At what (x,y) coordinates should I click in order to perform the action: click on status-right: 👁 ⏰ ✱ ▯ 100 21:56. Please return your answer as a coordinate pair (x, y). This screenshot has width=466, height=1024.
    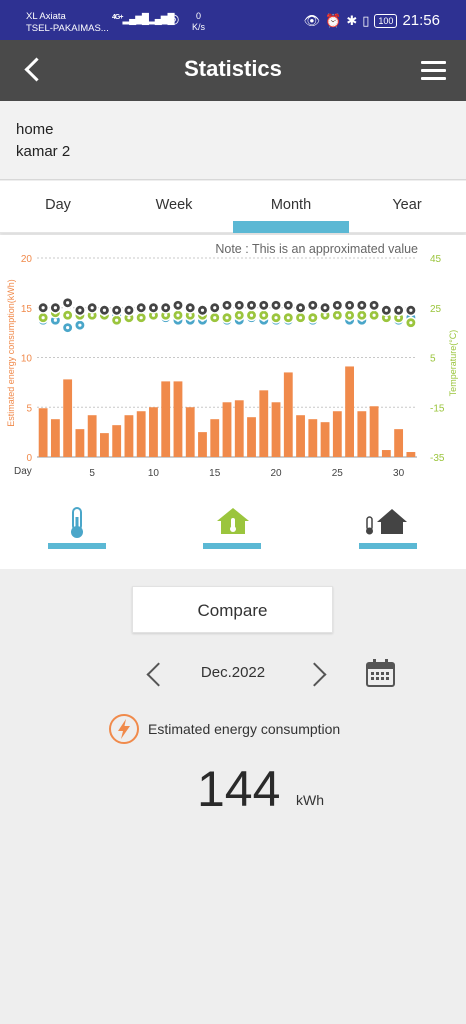
    Looking at the image, I should click on (372, 20).